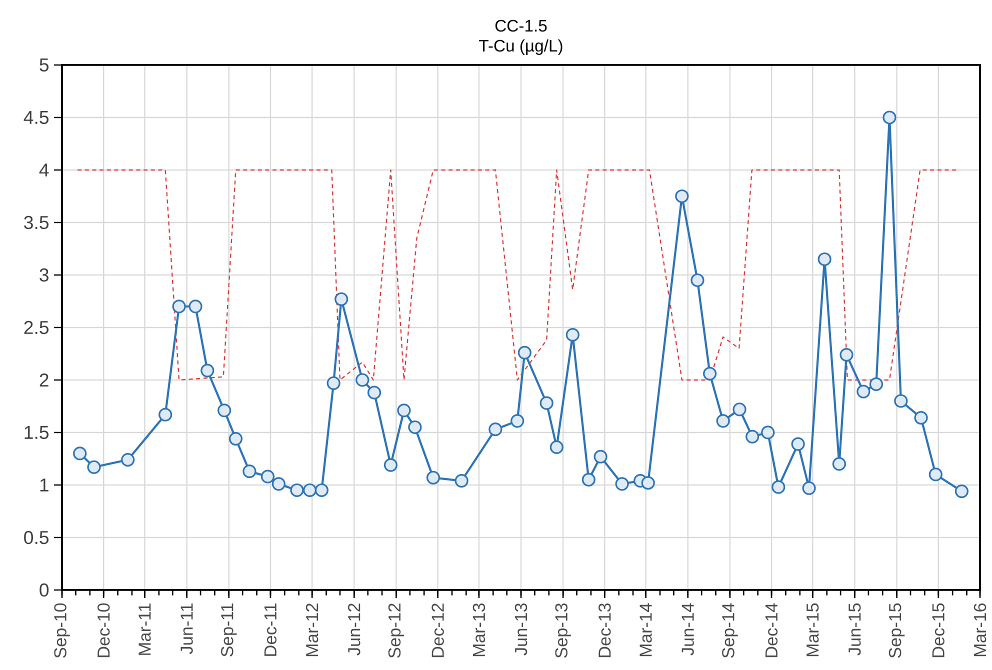 This screenshot has width=992, height=670. Describe the element at coordinates (36, 327) in the screenshot. I see `y-tick-label: 2.5` at that location.